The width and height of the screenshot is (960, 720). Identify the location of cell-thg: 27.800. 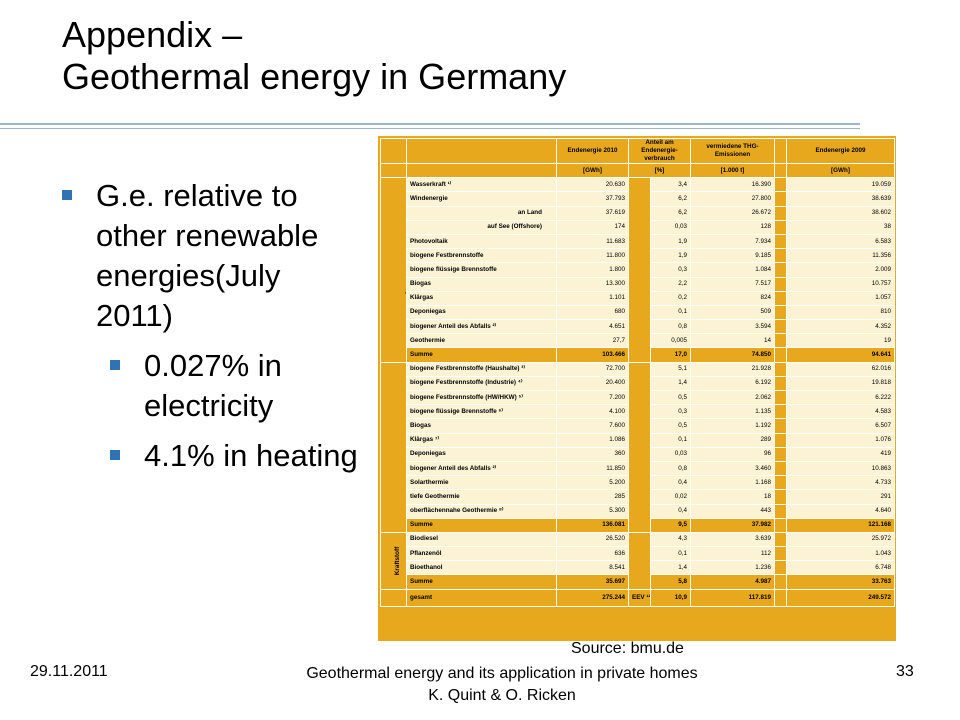
(732, 199).